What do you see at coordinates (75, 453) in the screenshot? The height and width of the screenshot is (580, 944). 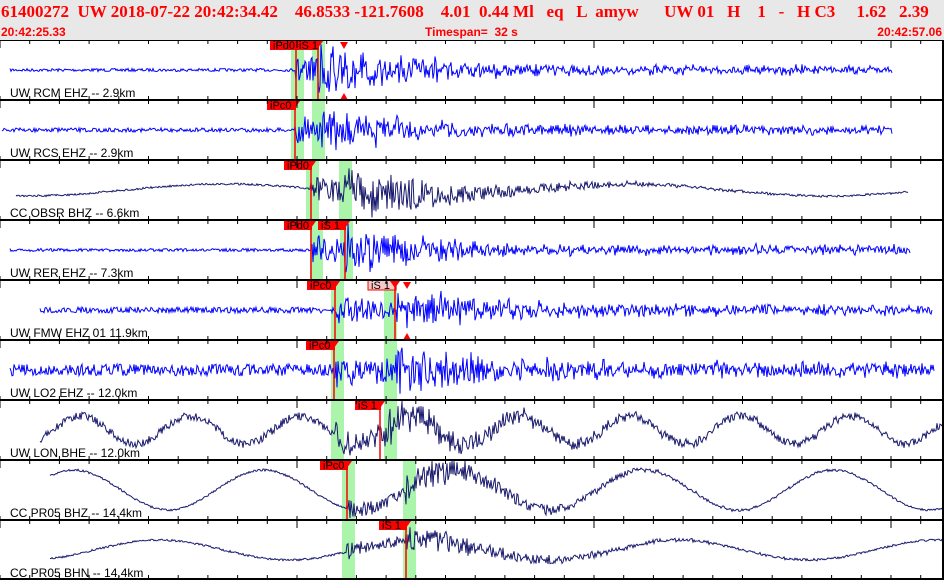 I see `trace-label: UW LON BHE -- 12.0km` at bounding box center [75, 453].